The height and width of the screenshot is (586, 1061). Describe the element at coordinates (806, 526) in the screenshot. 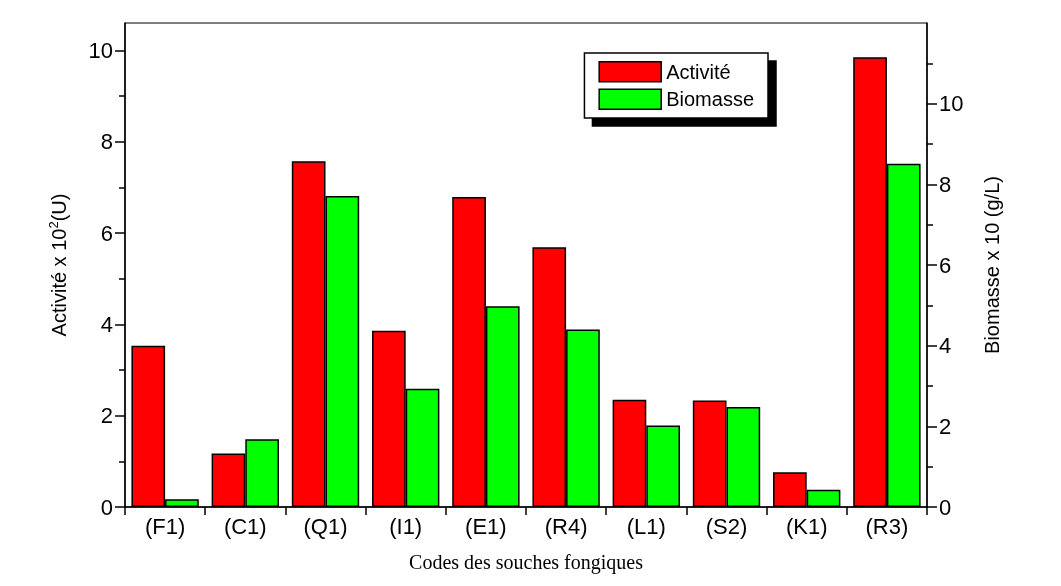

I see `x-tick-label: (K1)` at that location.